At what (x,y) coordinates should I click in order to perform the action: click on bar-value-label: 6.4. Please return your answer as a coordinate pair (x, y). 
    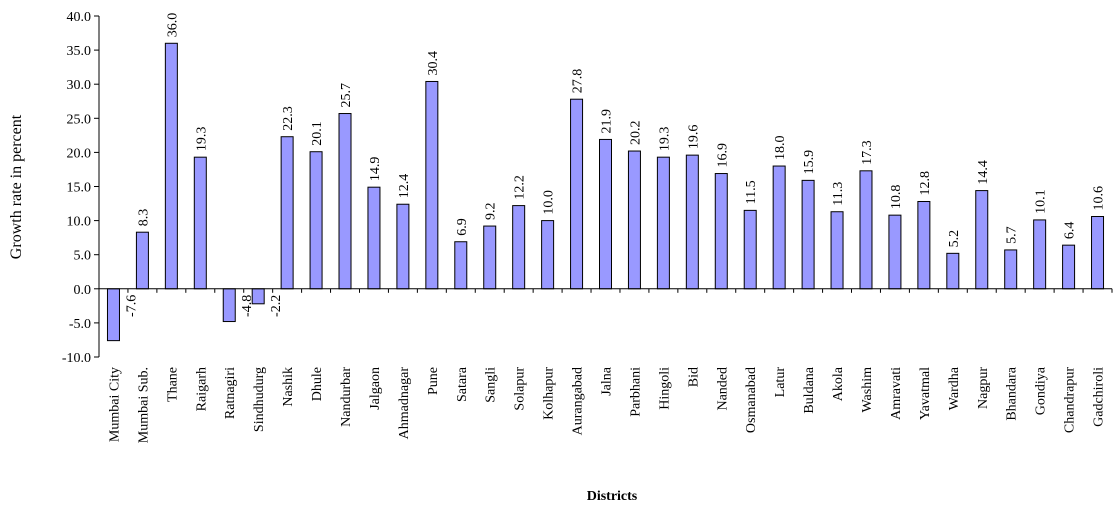
    Looking at the image, I should click on (1070, 231).